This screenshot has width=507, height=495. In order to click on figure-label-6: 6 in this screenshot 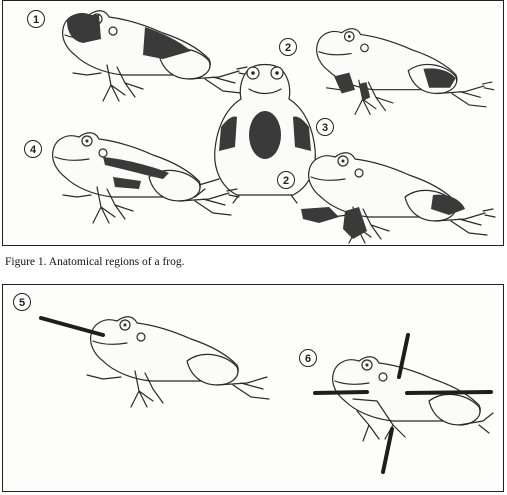, I will do `click(308, 358)`.